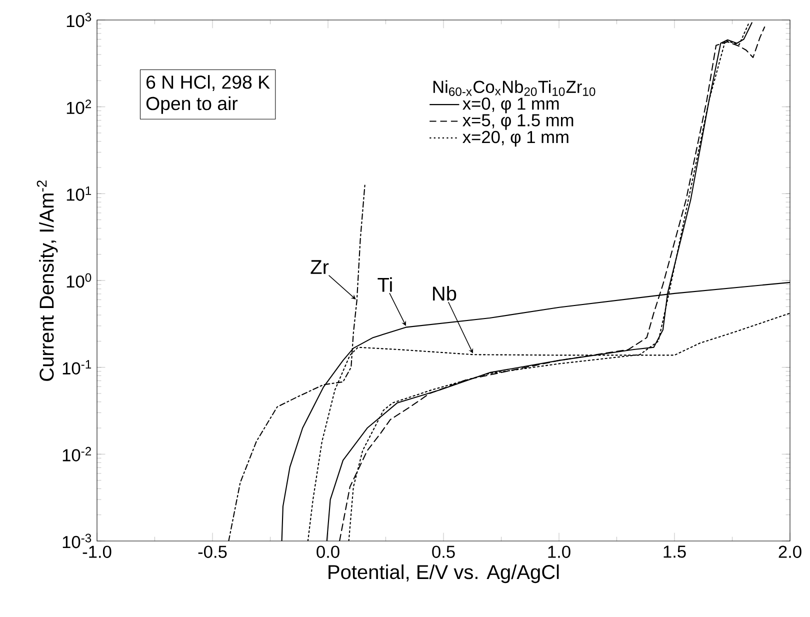  I want to click on y-tick-label: 10$^{3}$, so click(79, 20).